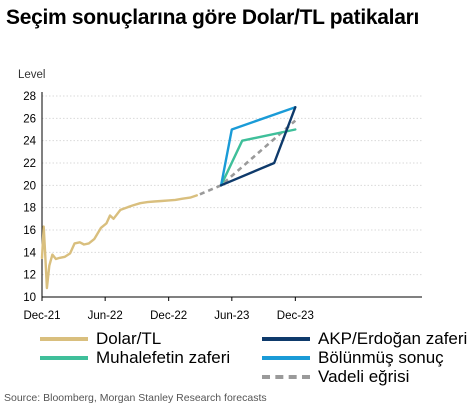 The height and width of the screenshot is (415, 474). What do you see at coordinates (29, 276) in the screenshot?
I see `y-tick-label: 12` at bounding box center [29, 276].